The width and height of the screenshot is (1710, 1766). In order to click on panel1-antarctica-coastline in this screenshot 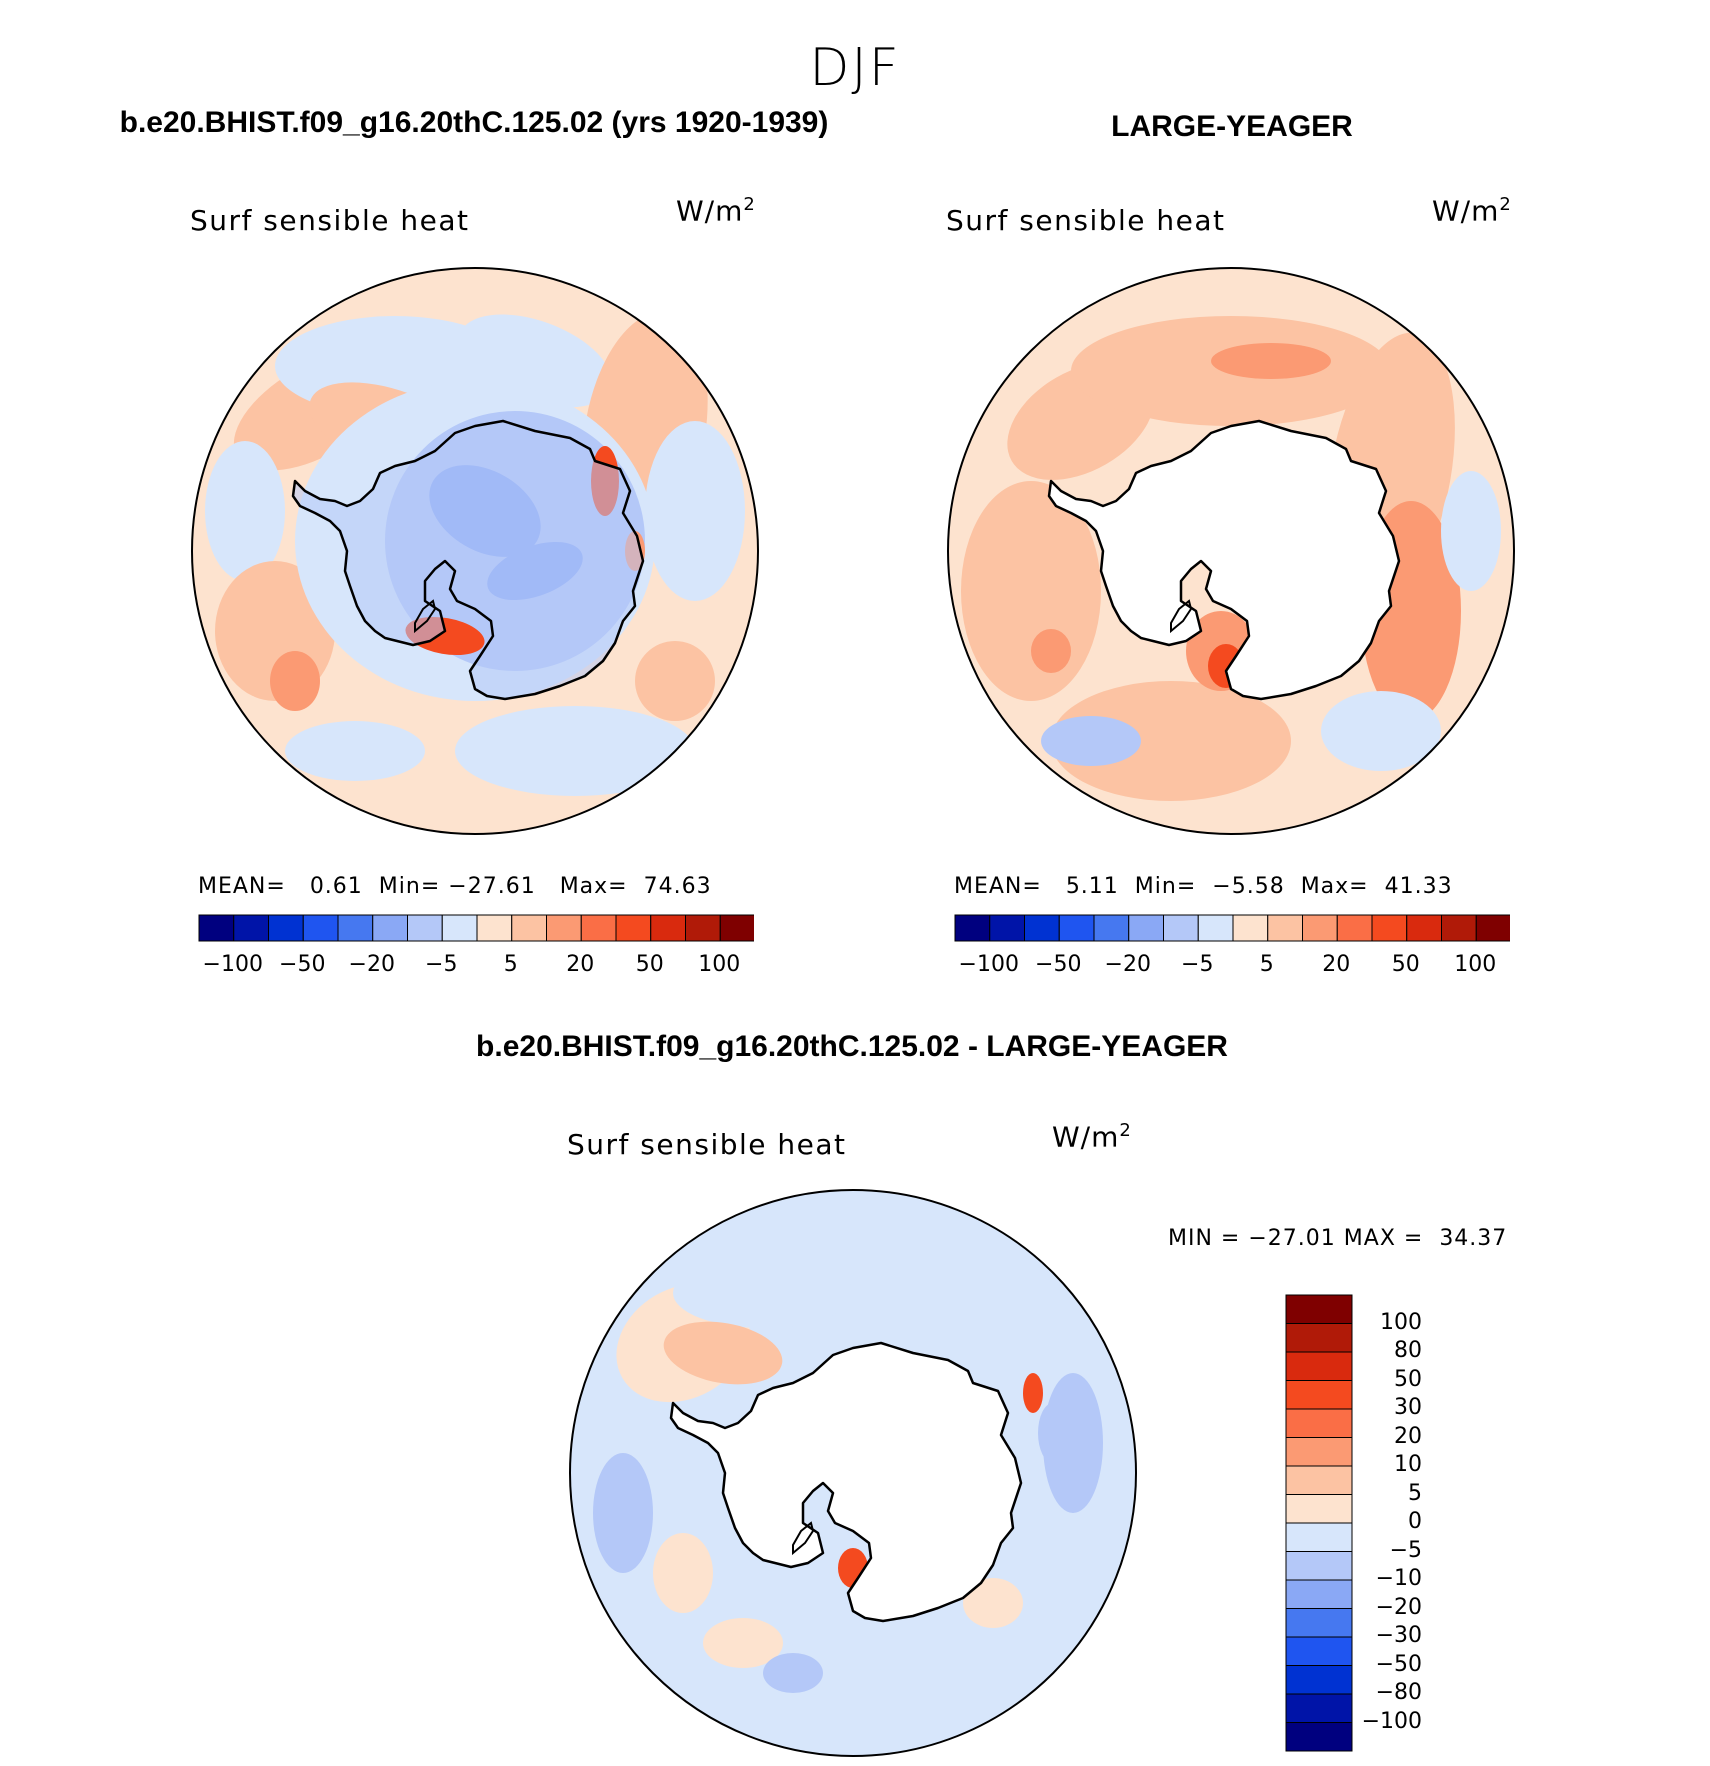, I will do `click(468, 560)`.